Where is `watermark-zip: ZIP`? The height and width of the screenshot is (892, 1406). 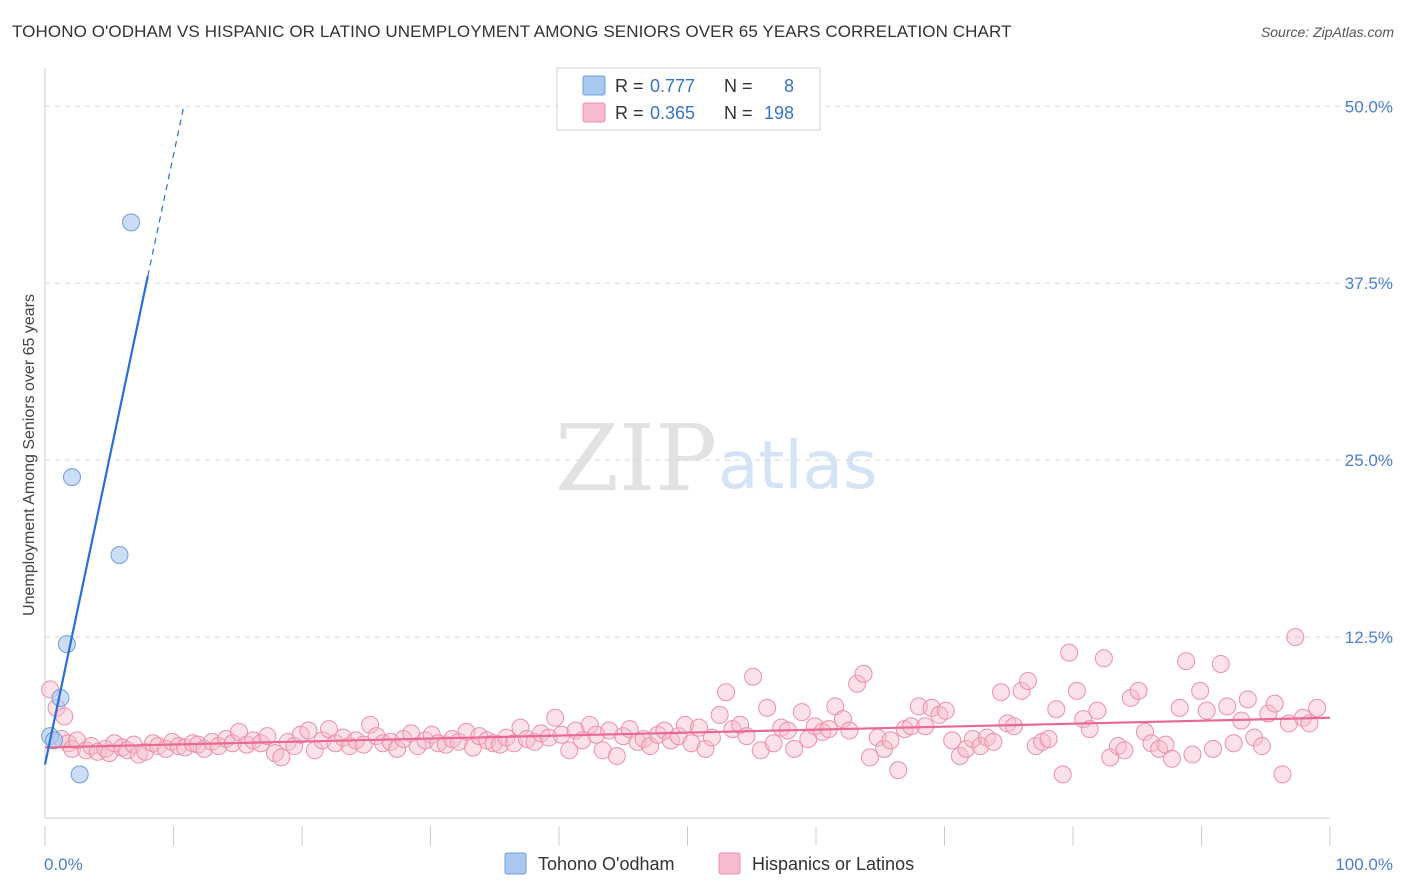
watermark-zip: ZIP is located at coordinates (636, 458).